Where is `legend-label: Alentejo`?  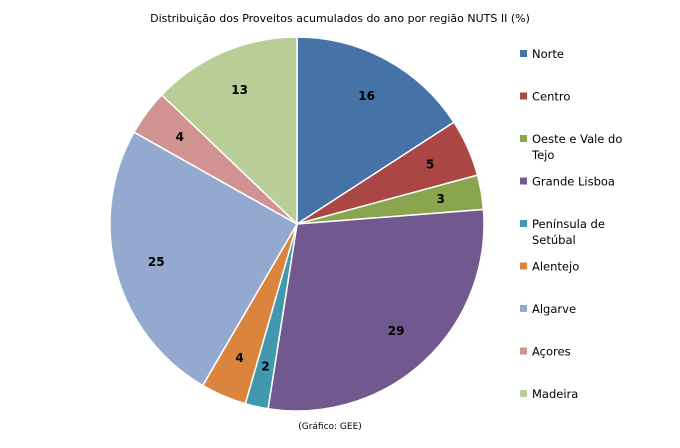
legend-label: Alentejo is located at coordinates (555, 267).